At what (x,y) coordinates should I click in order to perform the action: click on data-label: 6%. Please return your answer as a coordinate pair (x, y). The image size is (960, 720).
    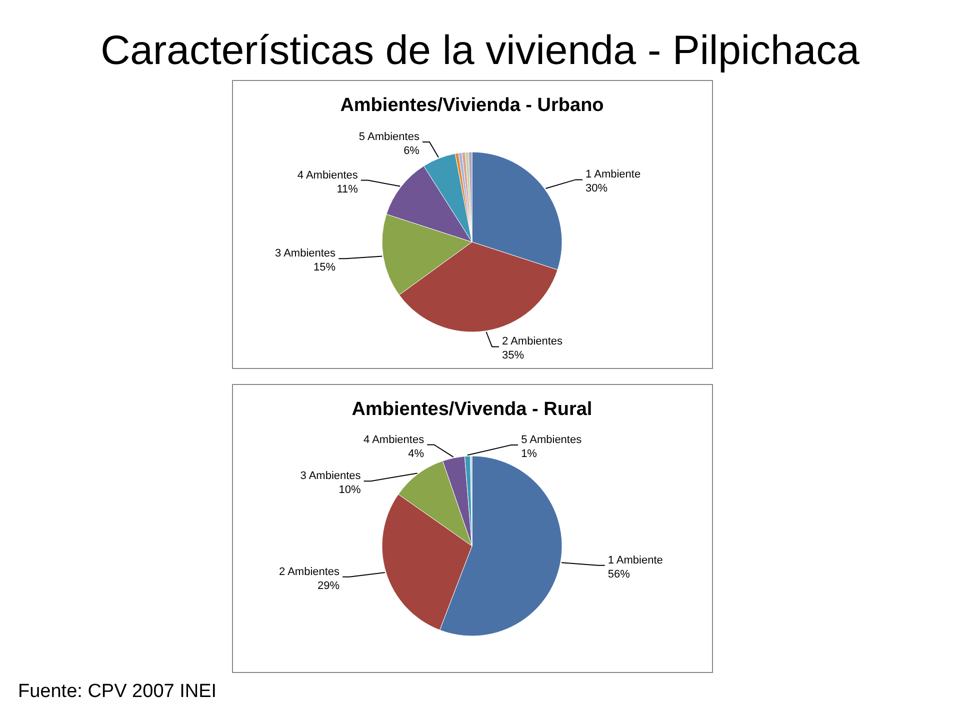
    Looking at the image, I should click on (412, 151).